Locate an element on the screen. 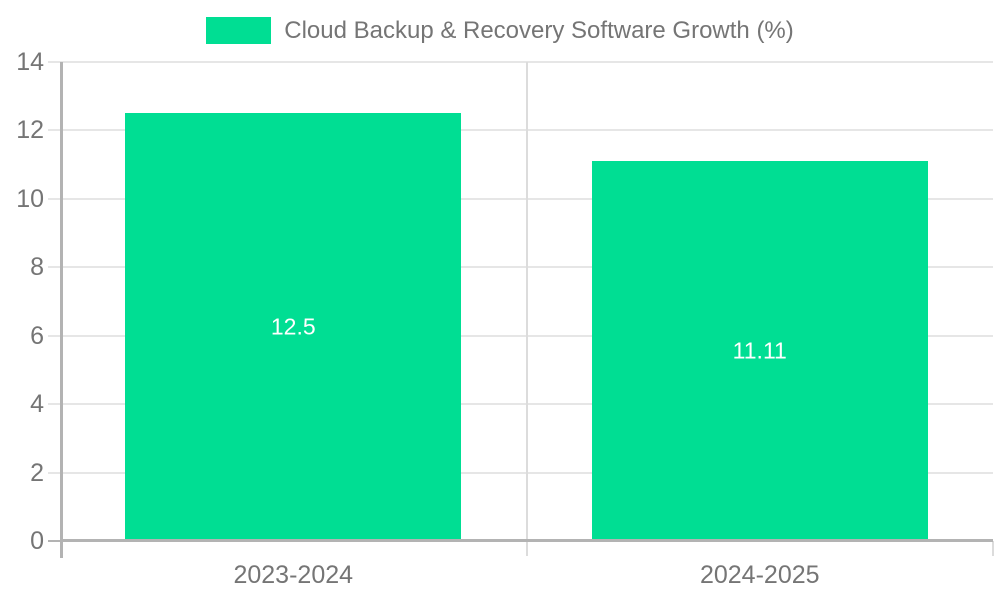 The image size is (1000, 600). y-axis-tick-label: 14 is located at coordinates (30, 62).